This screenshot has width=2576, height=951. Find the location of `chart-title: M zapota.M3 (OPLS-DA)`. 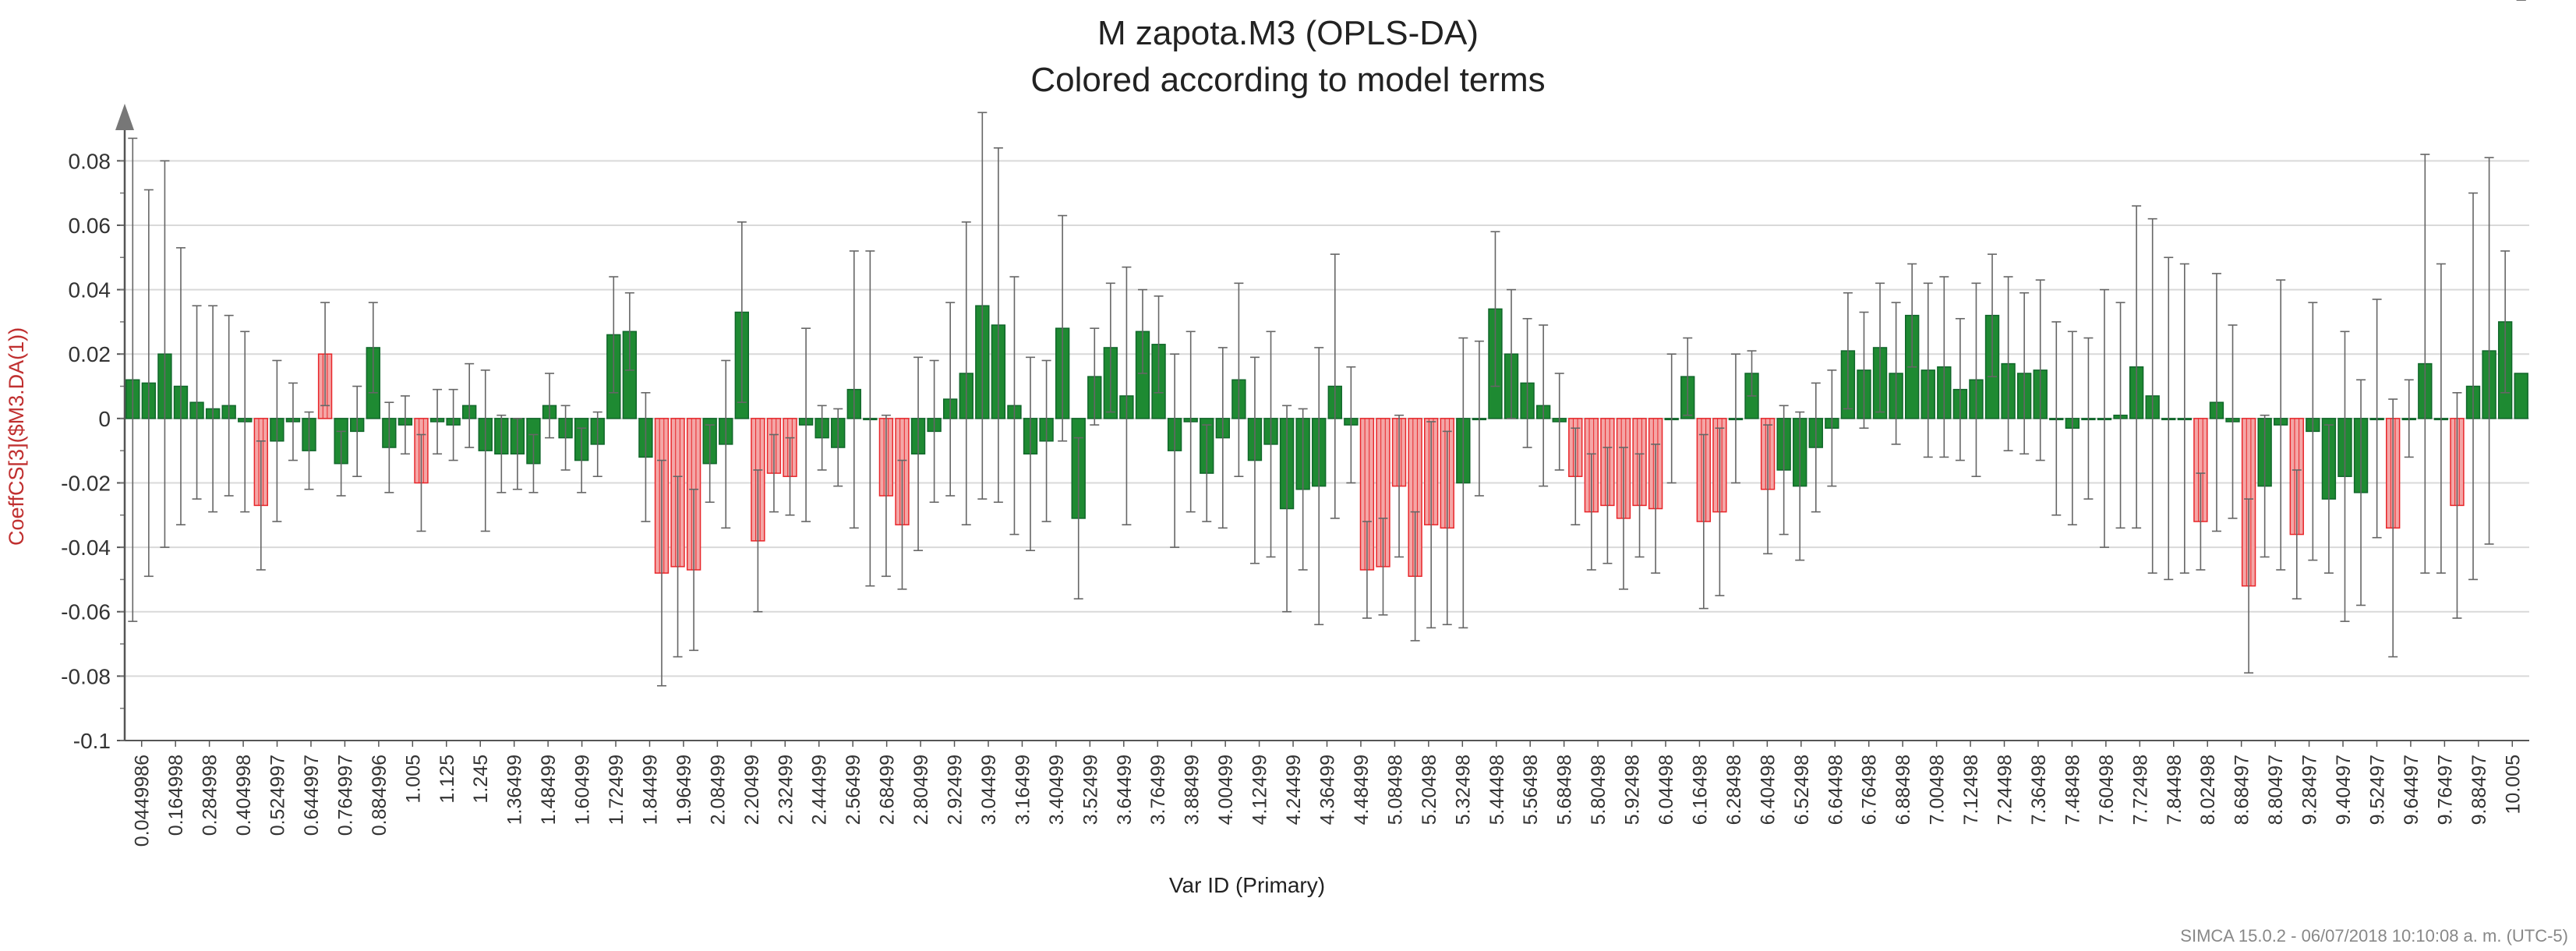

chart-title: M zapota.M3 (OPLS-DA) is located at coordinates (1288, 33).